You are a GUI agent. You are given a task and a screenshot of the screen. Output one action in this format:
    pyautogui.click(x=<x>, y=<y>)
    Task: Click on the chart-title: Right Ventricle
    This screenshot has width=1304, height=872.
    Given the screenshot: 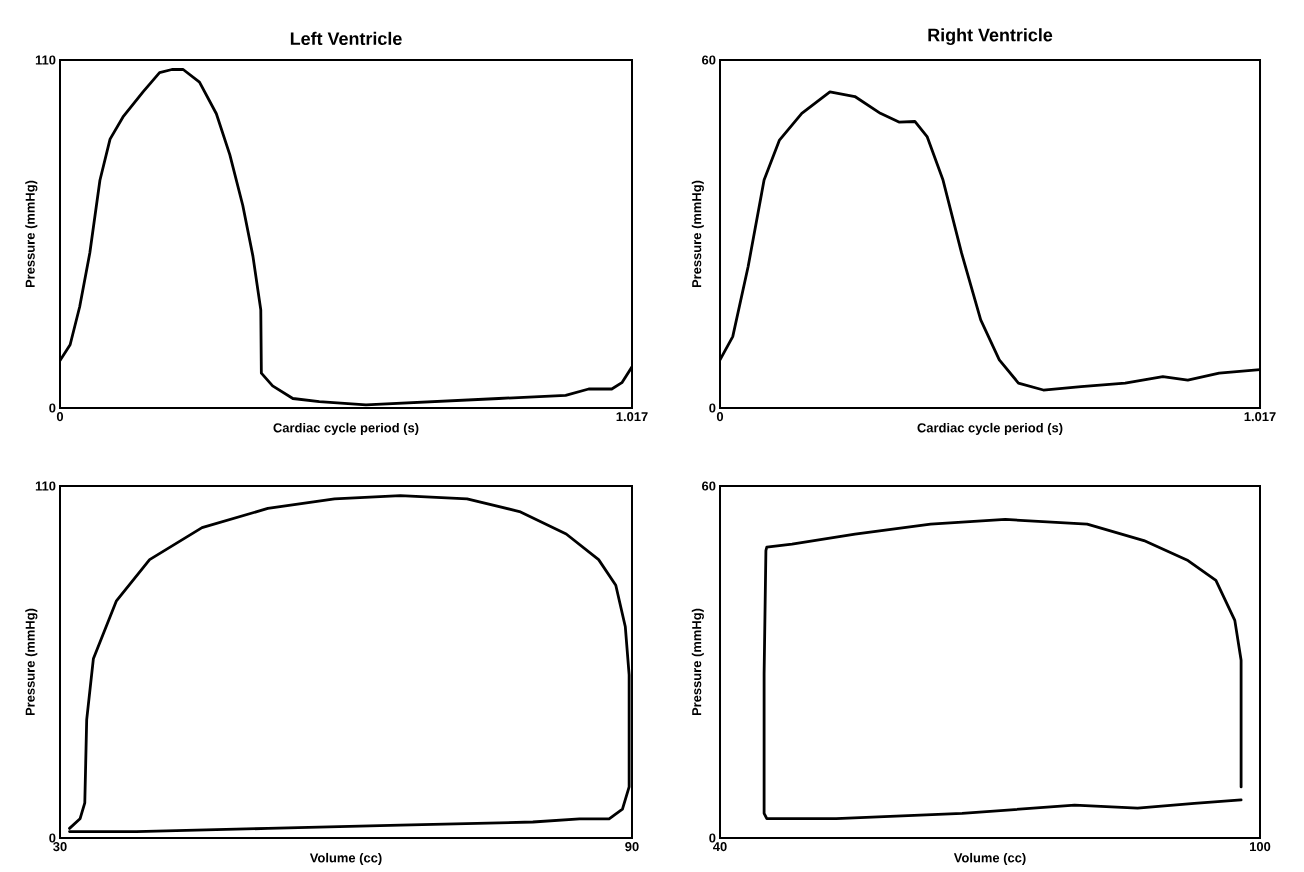 What is the action you would take?
    pyautogui.click(x=990, y=37)
    